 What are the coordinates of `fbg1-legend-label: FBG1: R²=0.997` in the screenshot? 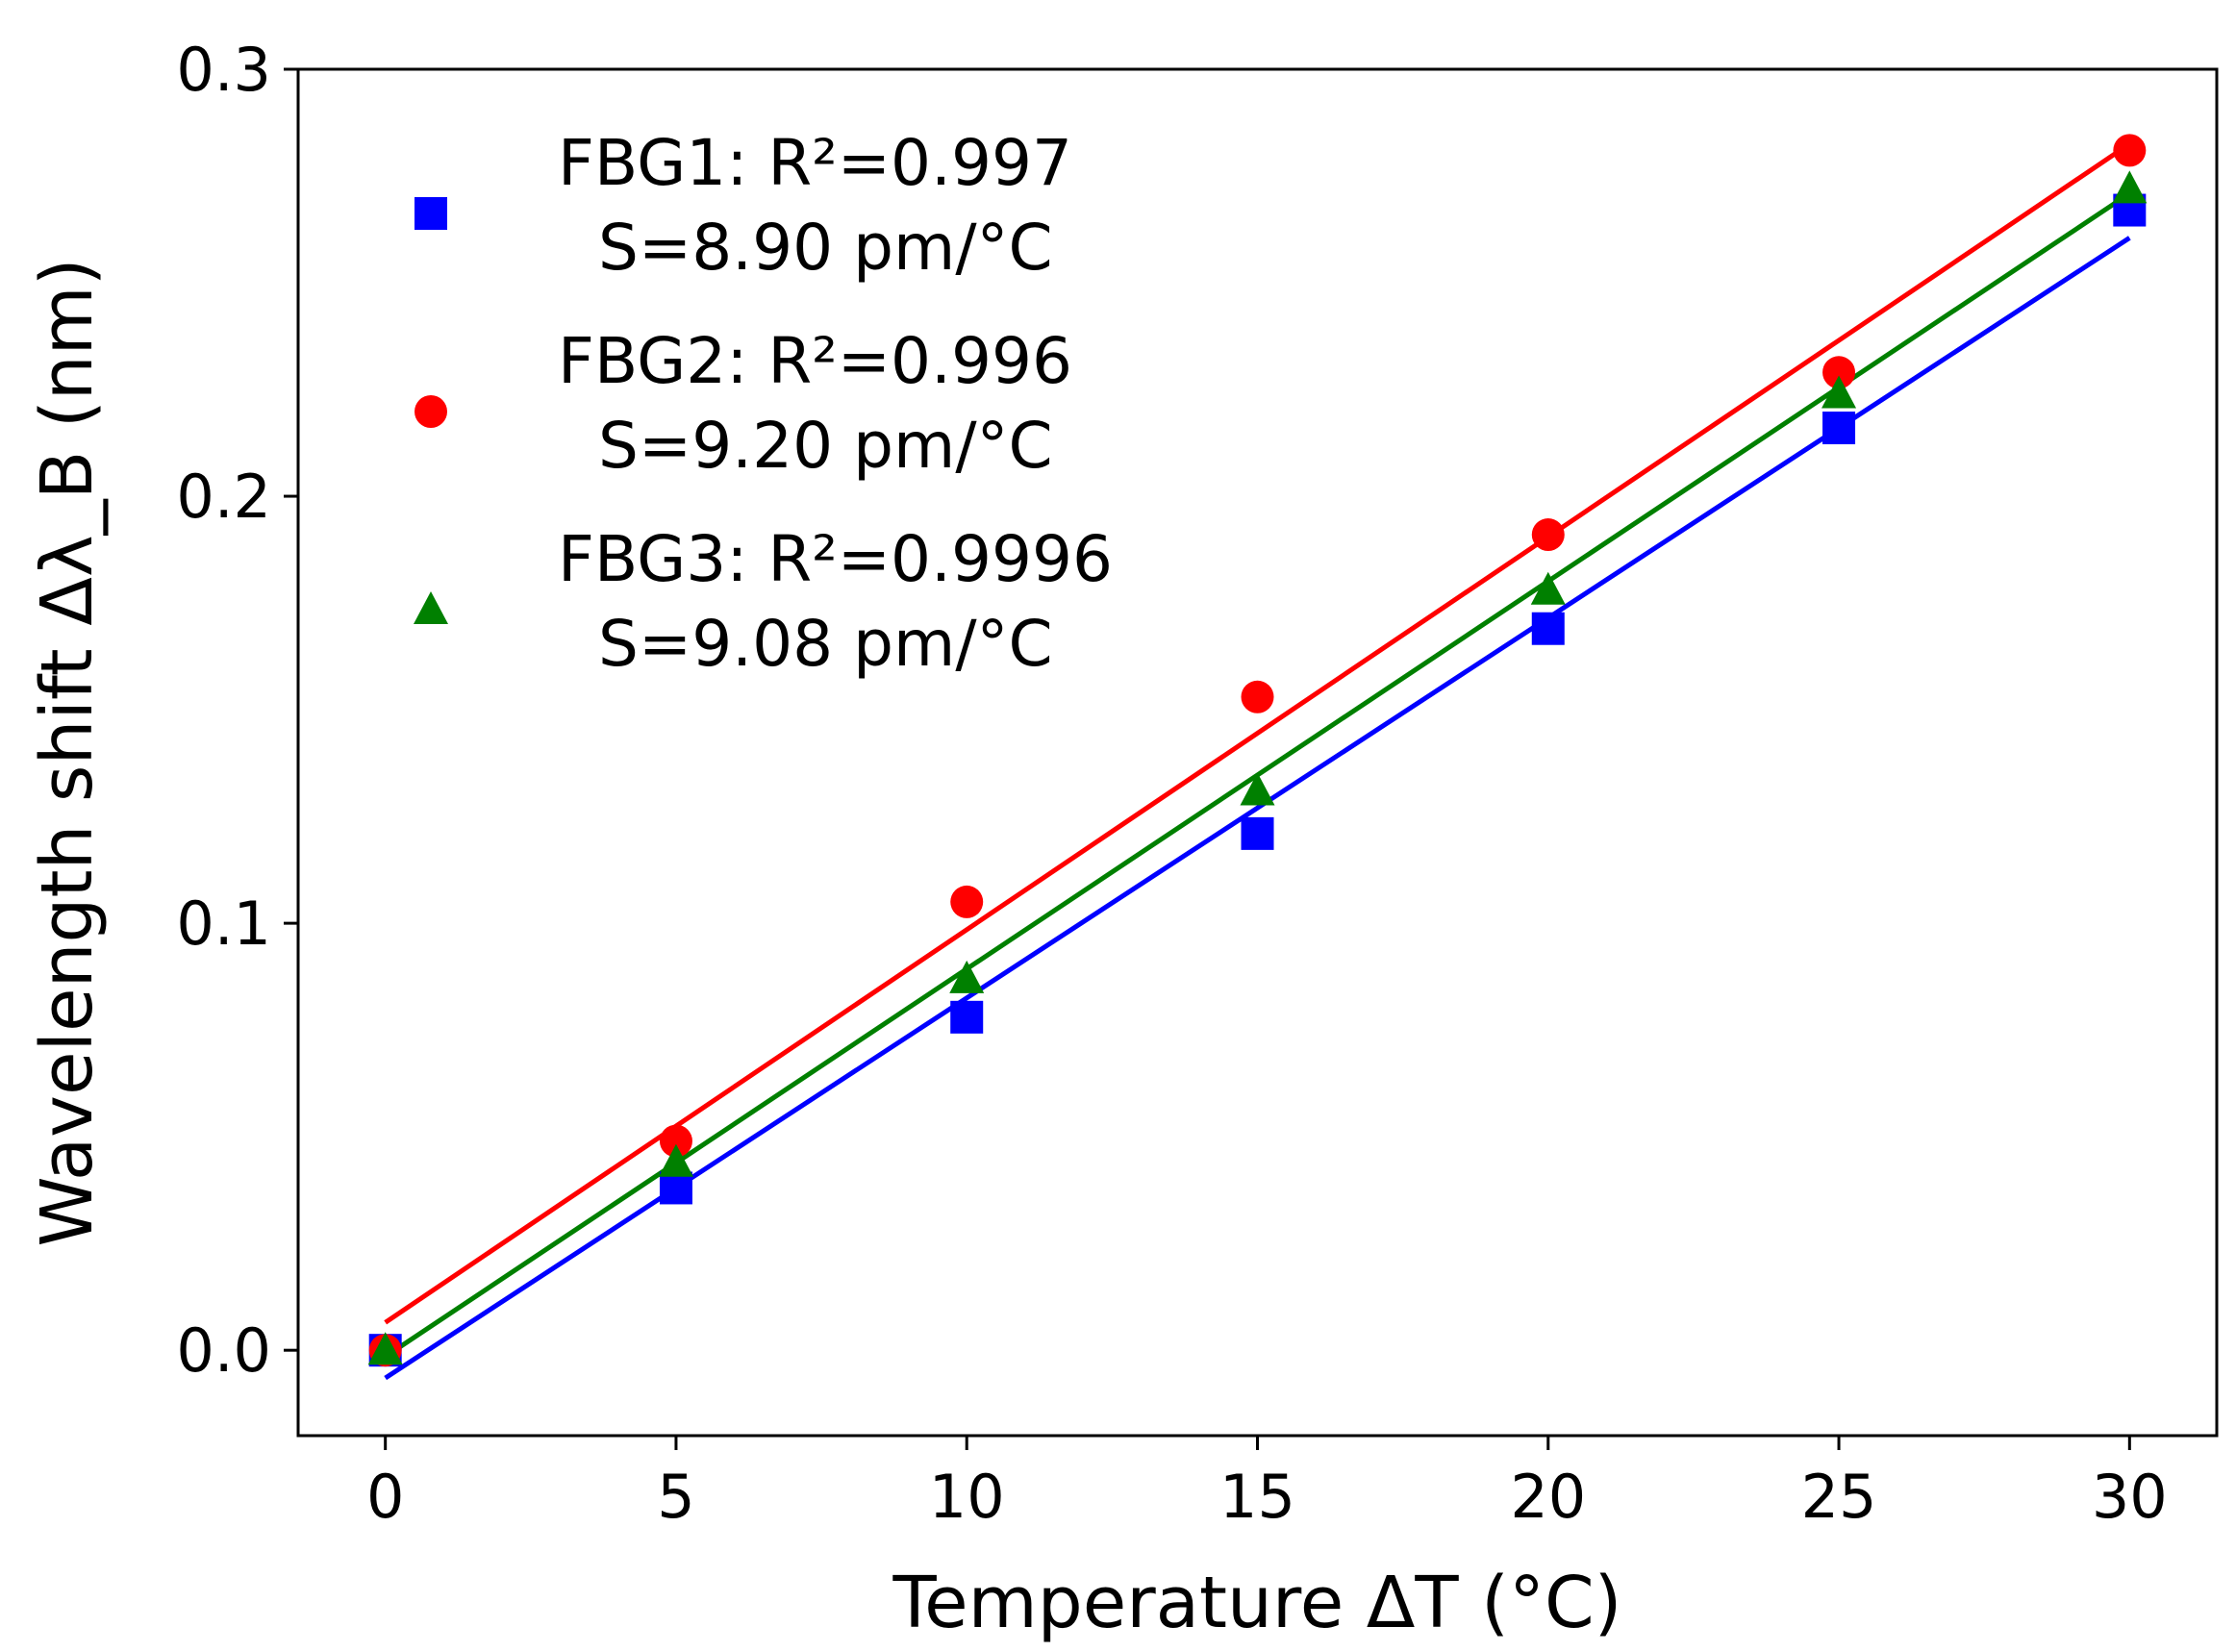 It's located at (815, 163).